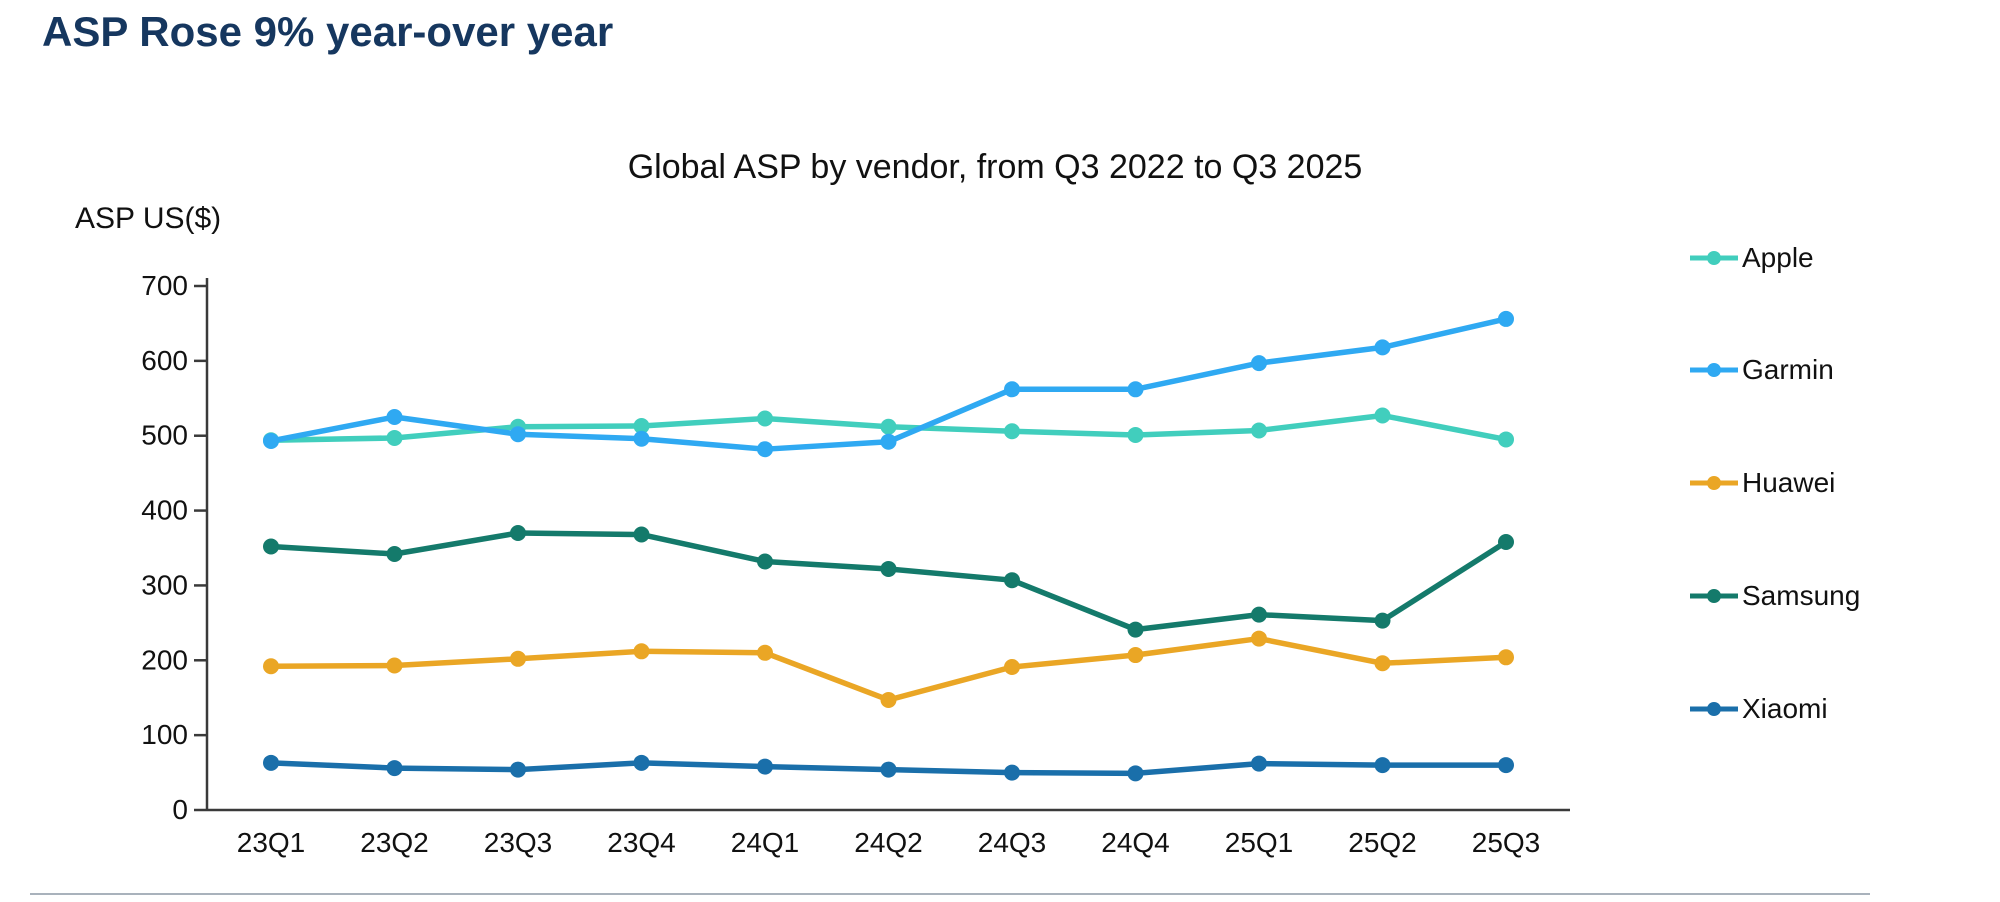 The height and width of the screenshot is (902, 2000). I want to click on series-line-samsung, so click(888, 581).